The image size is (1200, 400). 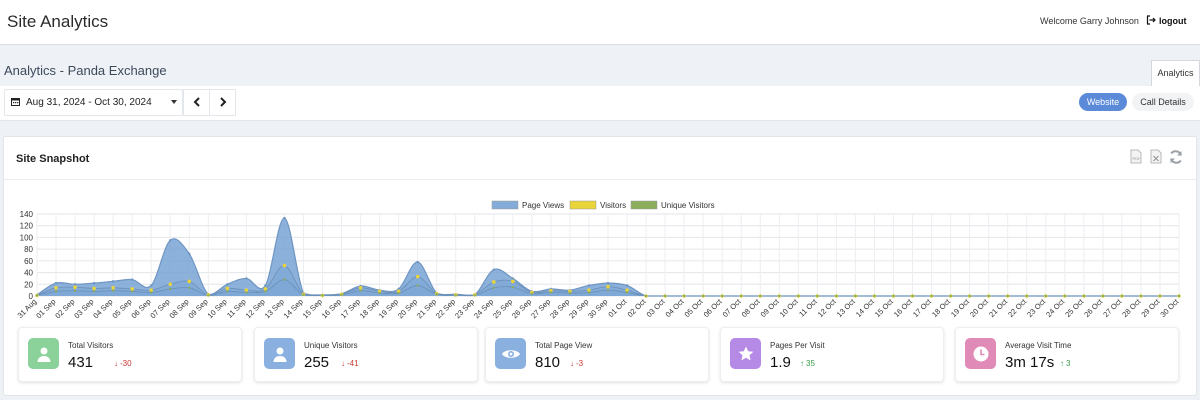 I want to click on svg-text: PDF, so click(x=1137, y=158).